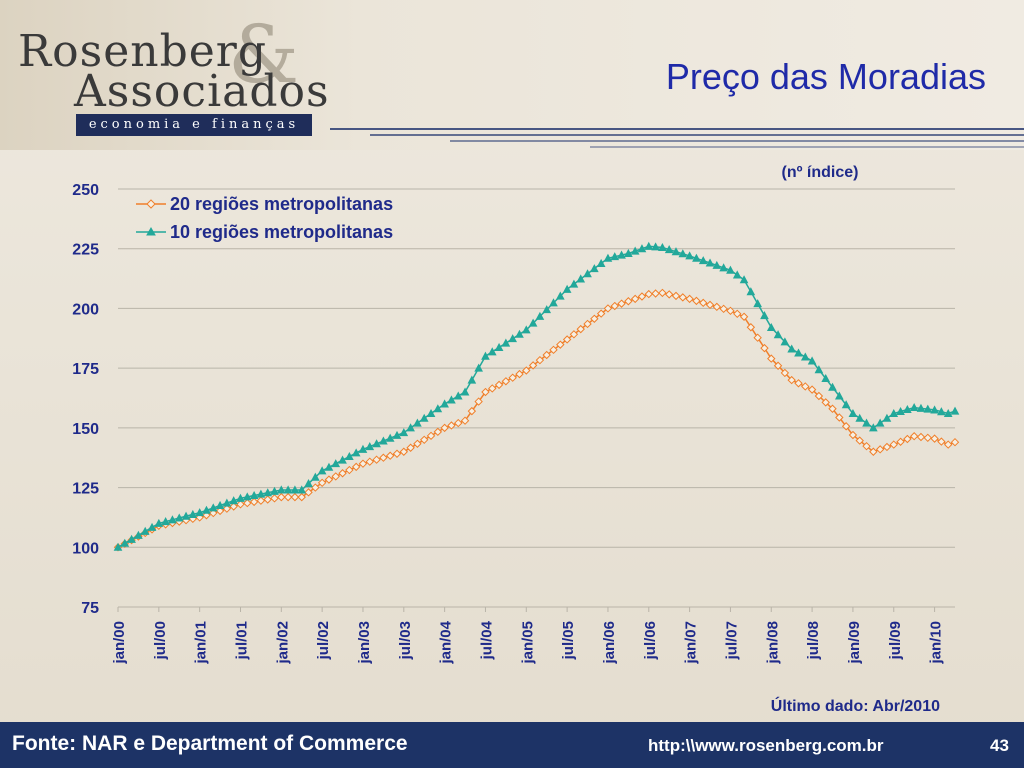  Describe the element at coordinates (936, 643) in the screenshot. I see `x-tick-label: jan/10` at that location.